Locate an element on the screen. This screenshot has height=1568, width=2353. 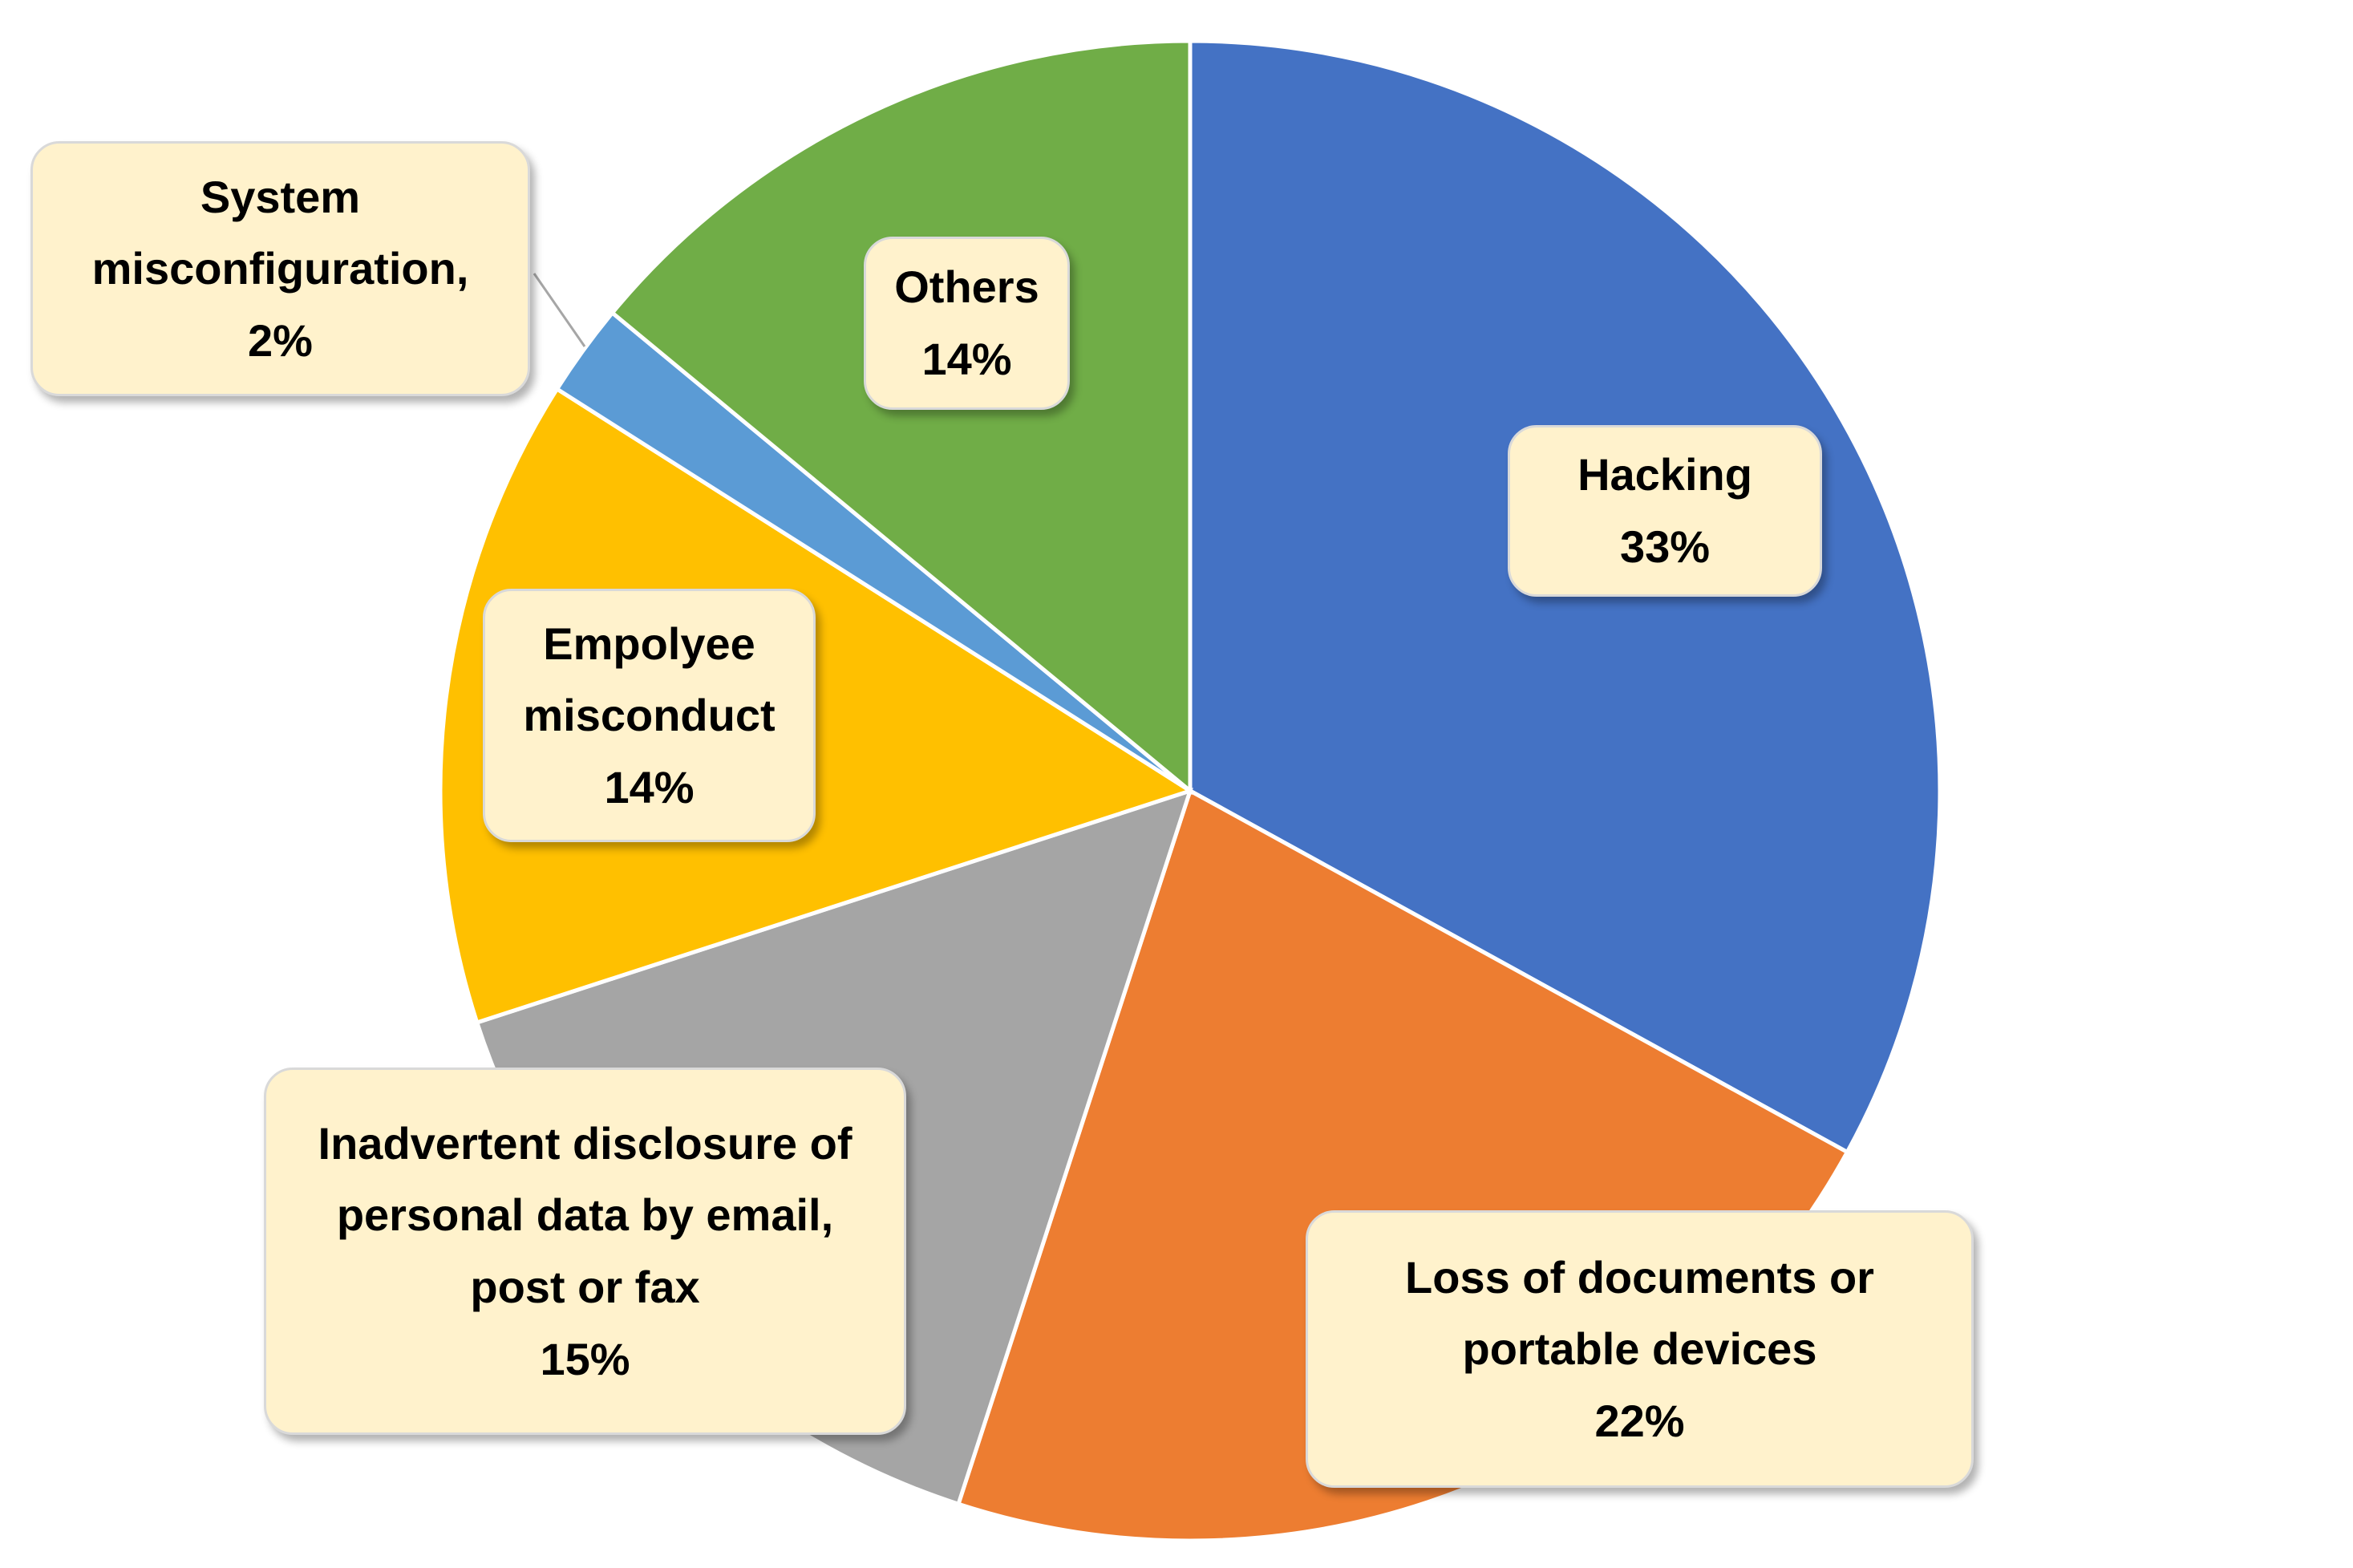
value-label: 2% is located at coordinates (280, 340).